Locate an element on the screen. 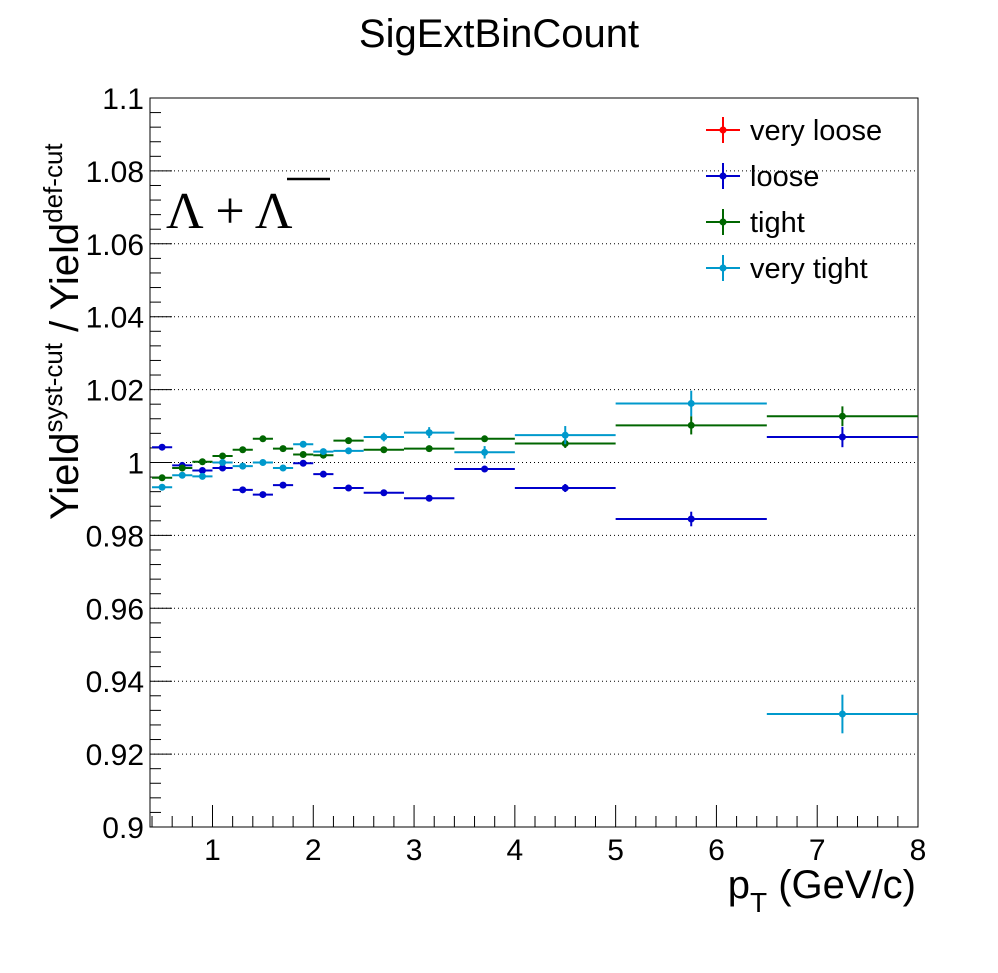 The image size is (998, 973). legend-entry: tight is located at coordinates (755, 223).